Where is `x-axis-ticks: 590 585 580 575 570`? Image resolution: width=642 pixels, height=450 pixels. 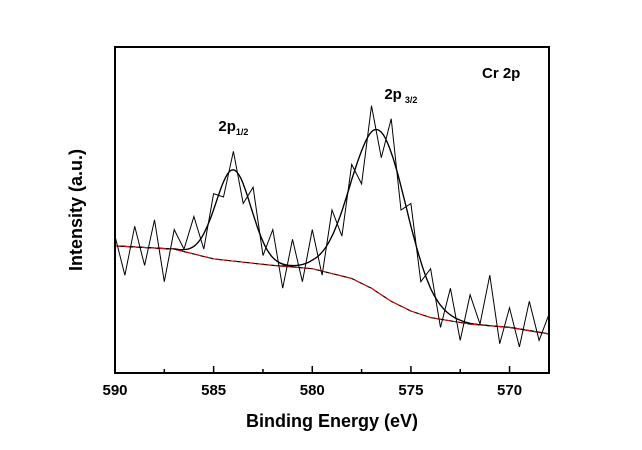 x-axis-ticks: 590 585 580 575 570 is located at coordinates (312, 382).